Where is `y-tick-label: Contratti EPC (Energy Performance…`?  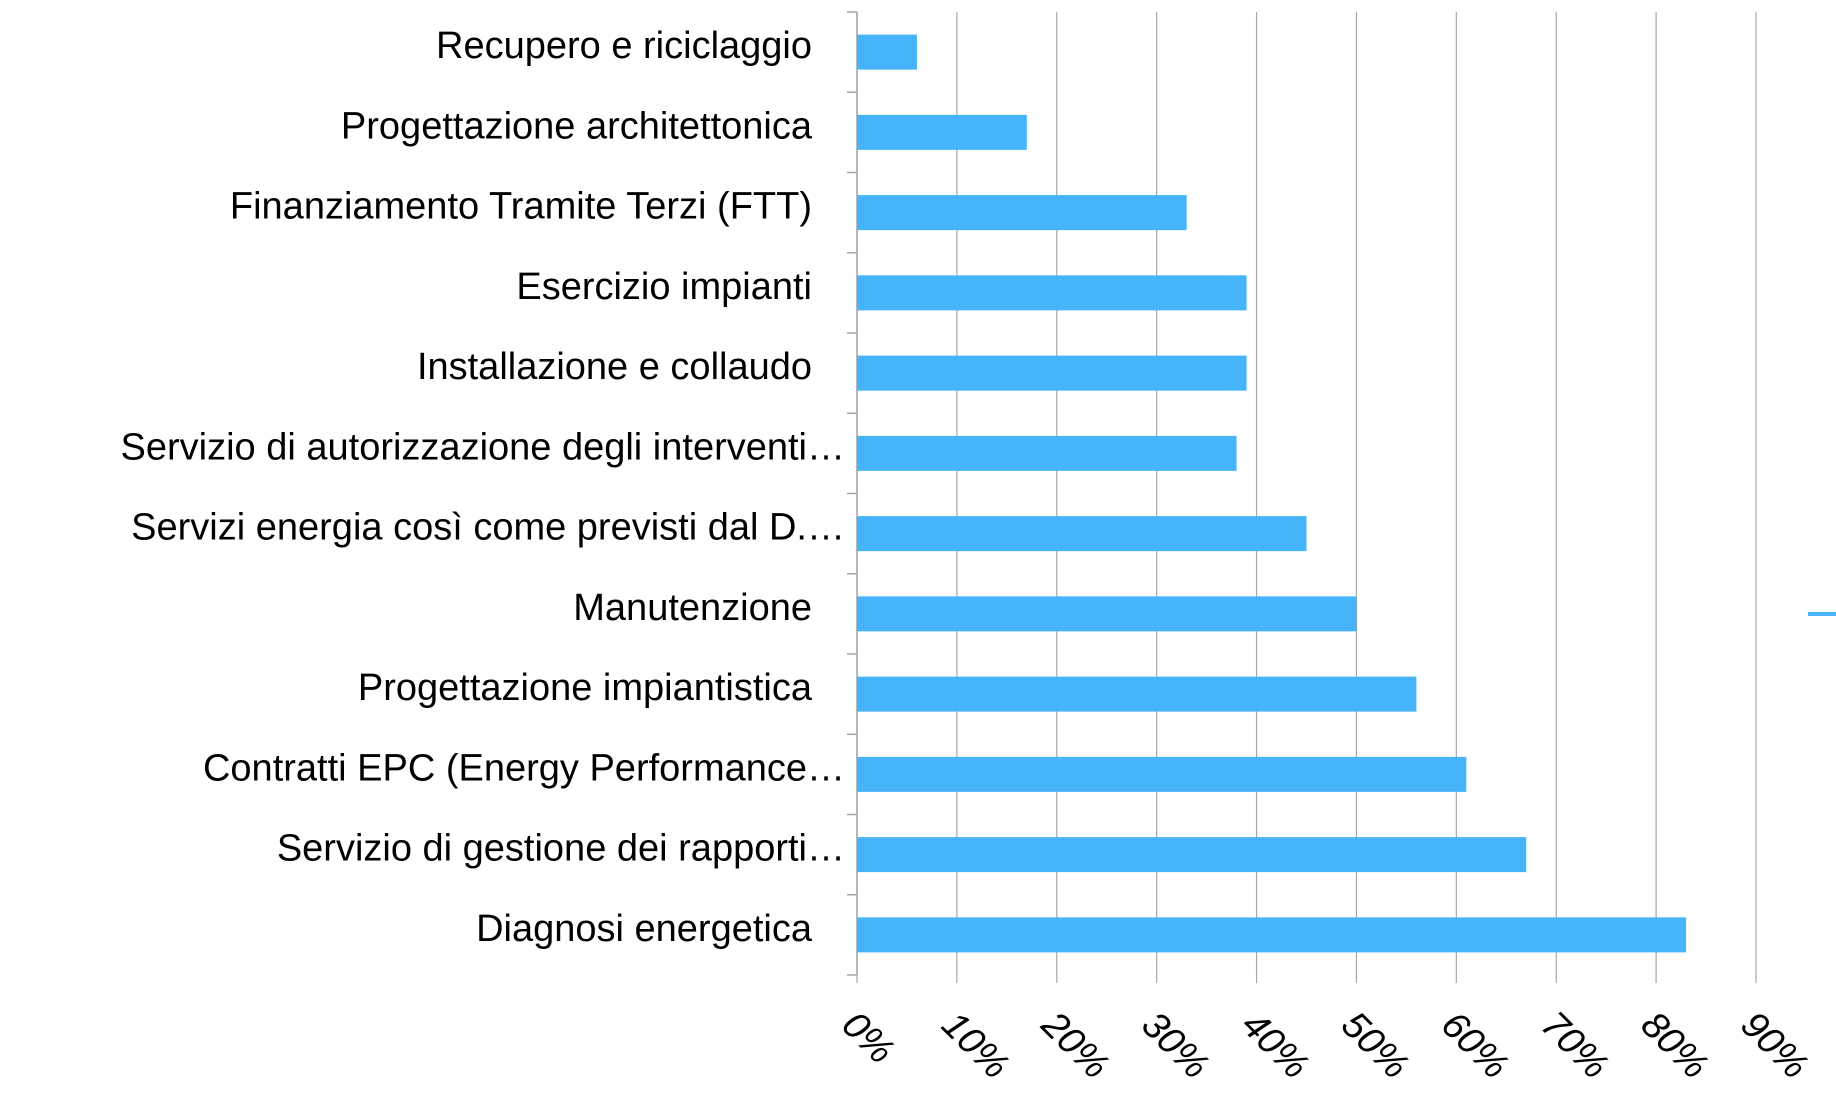
y-tick-label: Contratti EPC (Energy Performance… is located at coordinates (524, 768).